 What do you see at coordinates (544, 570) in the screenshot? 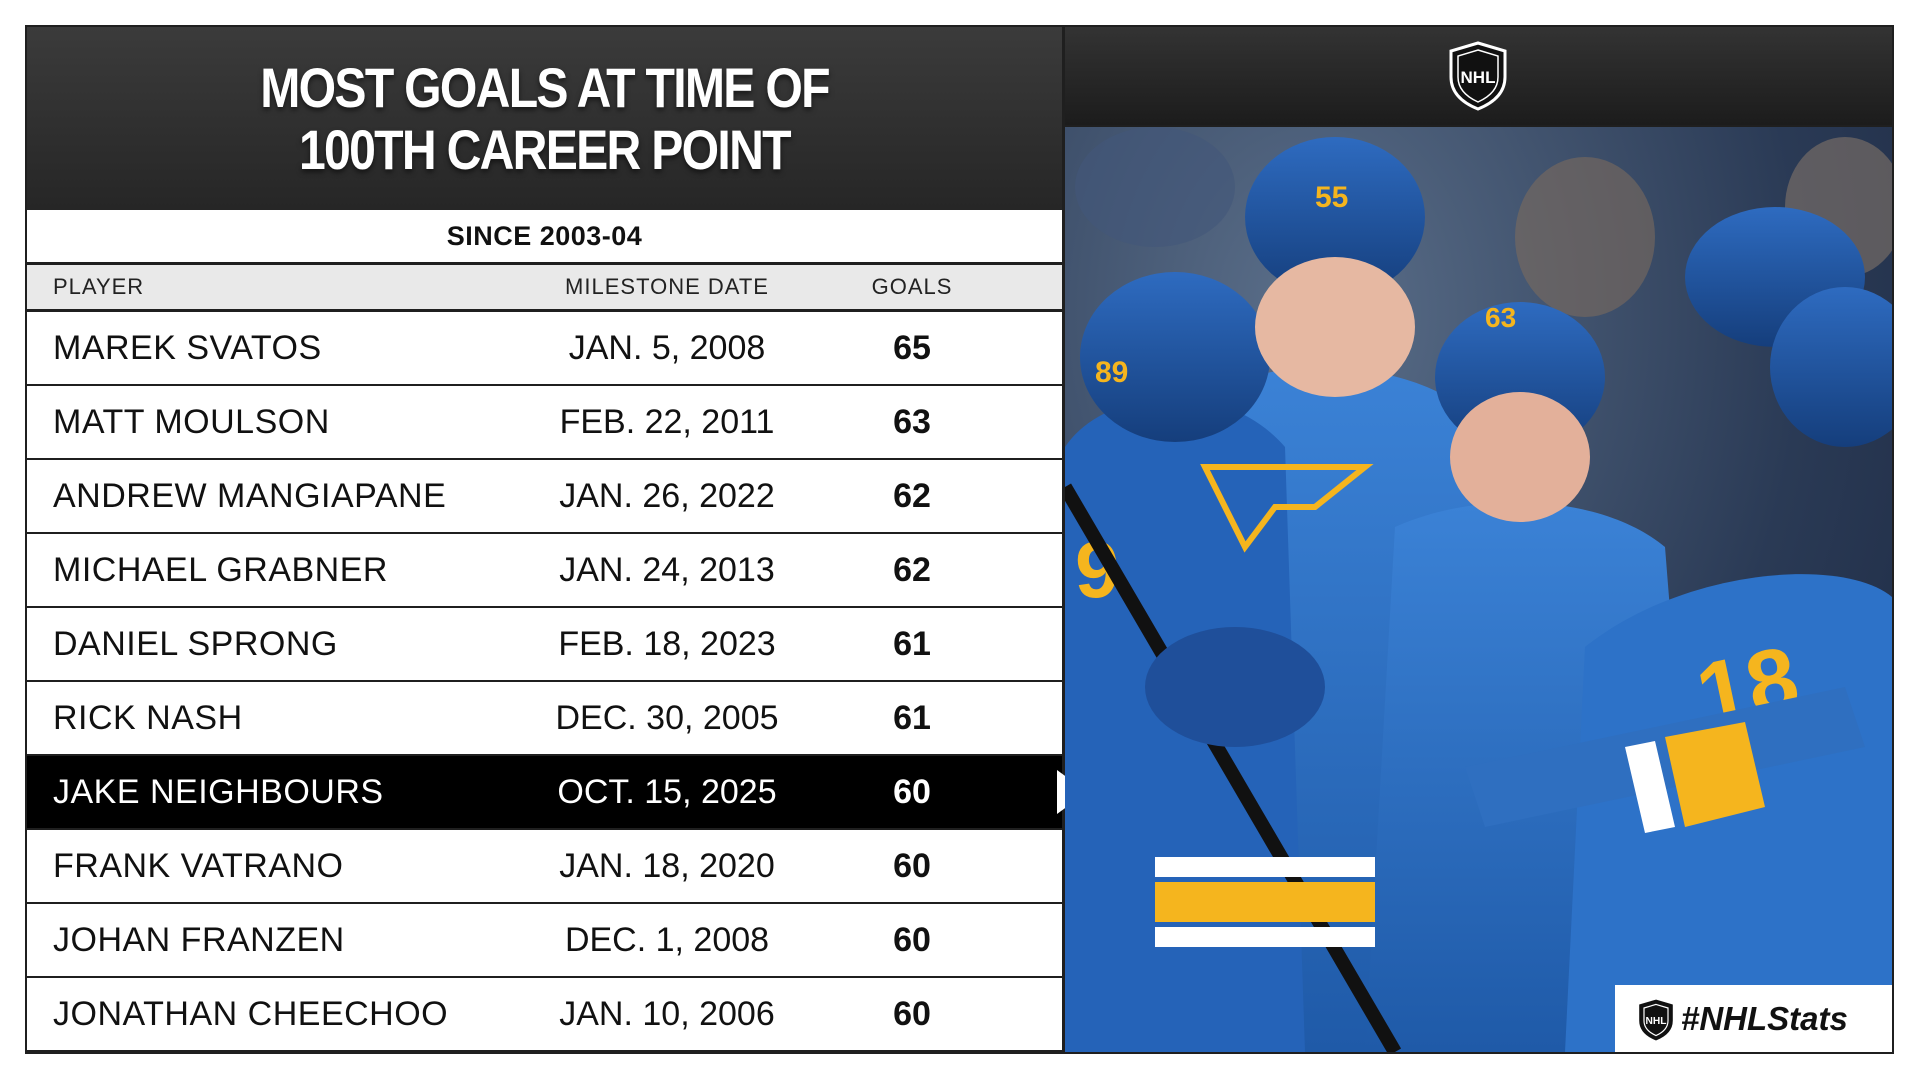
I see `table-row: MICHAEL GRABNER JAN. 24, 2013 62` at bounding box center [544, 570].